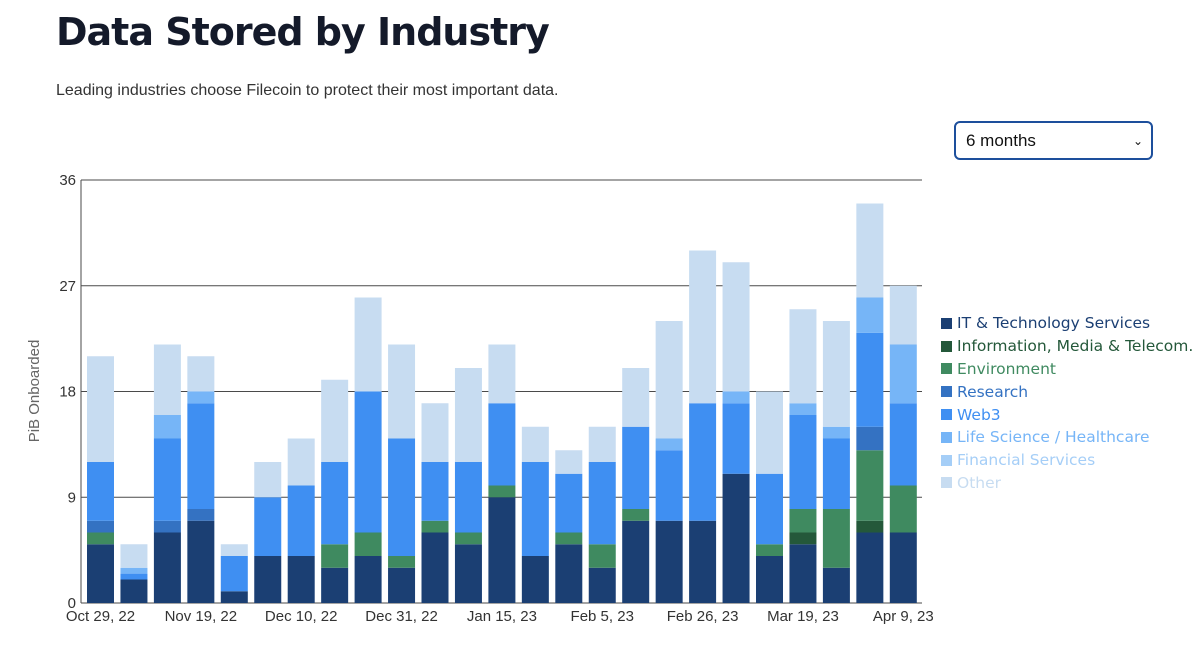 Image resolution: width=1200 pixels, height=656 pixels. I want to click on legend-item: Information, Media & Telecom., so click(1067, 346).